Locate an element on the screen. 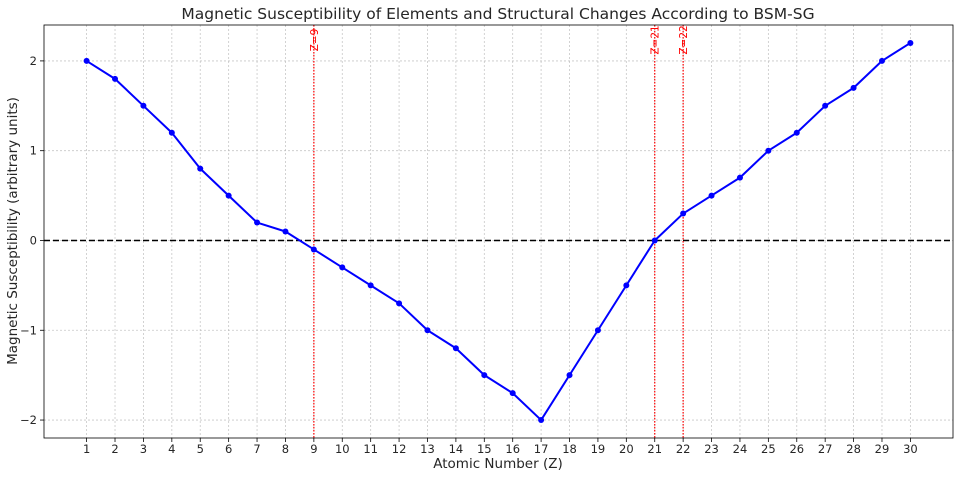 Image resolution: width=960 pixels, height=477 pixels. y-tick-label: 2 is located at coordinates (33, 61).